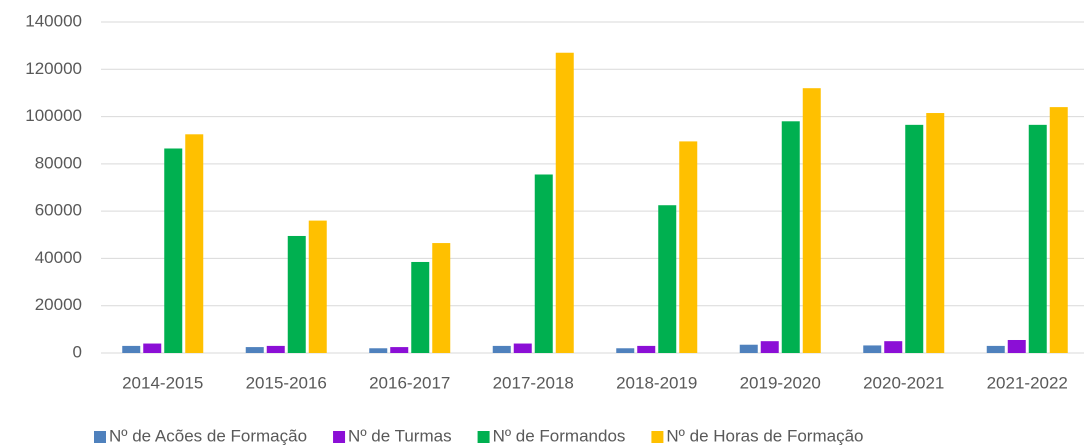  I want to click on x-tick-label: 2016-2017, so click(409, 382).